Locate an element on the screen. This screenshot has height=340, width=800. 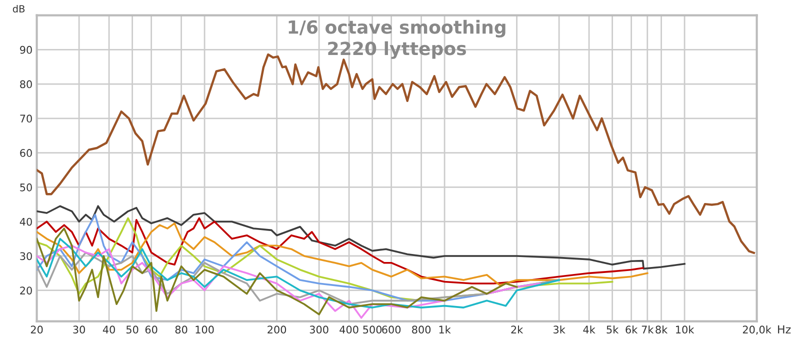
x-tick-label: 3k is located at coordinates (560, 329).